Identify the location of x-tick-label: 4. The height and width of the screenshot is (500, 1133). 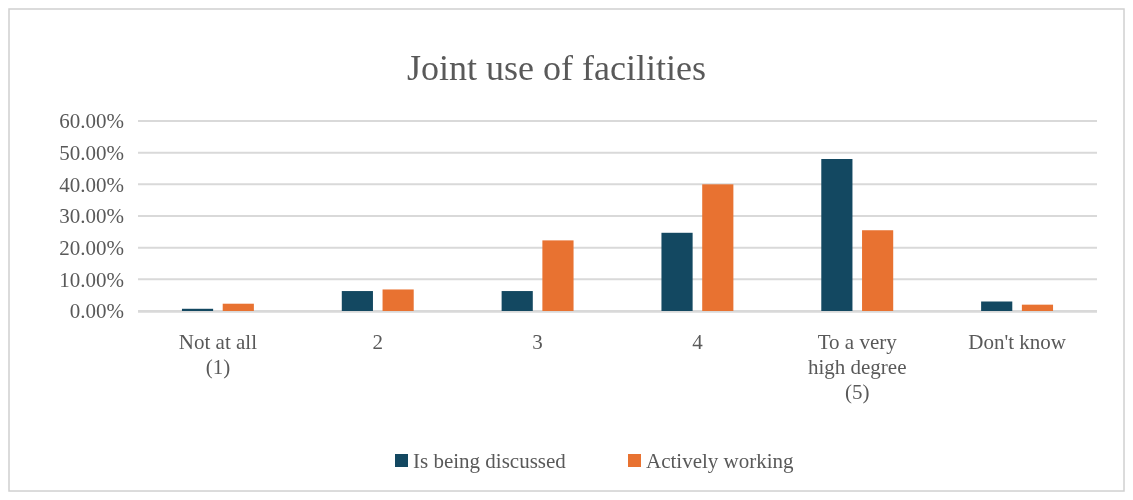
(698, 342).